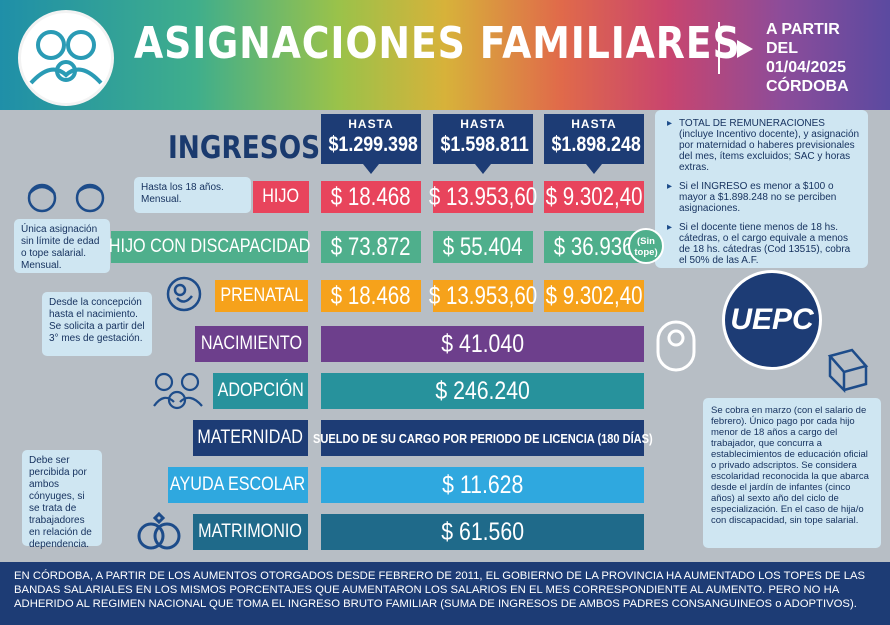  Describe the element at coordinates (745, 49) in the screenshot. I see `play-arrow-icon` at that location.